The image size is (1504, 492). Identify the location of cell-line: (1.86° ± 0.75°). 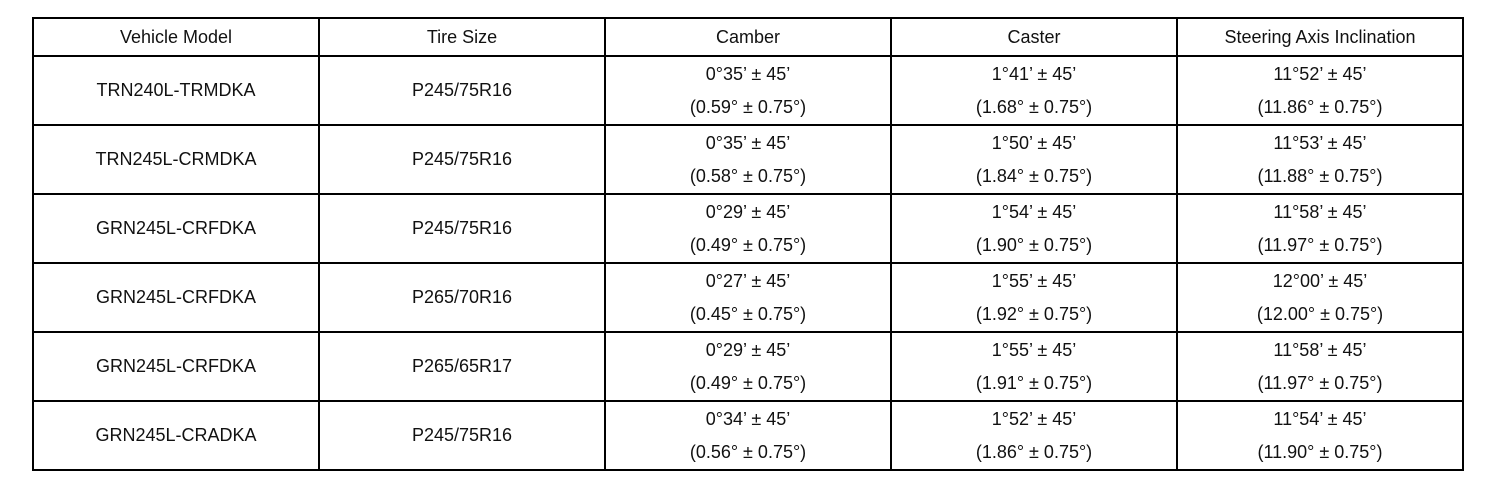
(1034, 451).